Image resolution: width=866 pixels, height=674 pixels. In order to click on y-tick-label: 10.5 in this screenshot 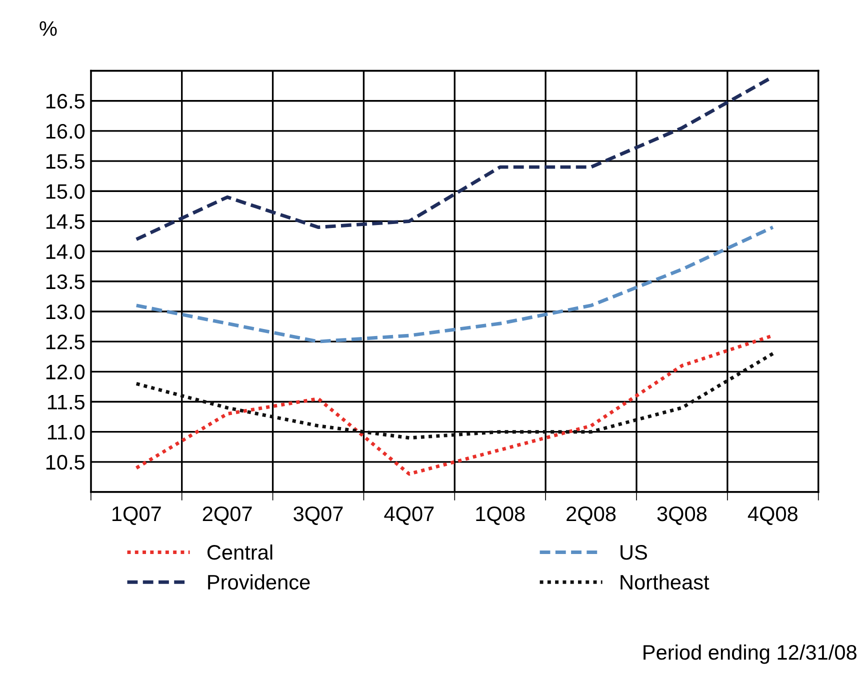, I will do `click(65, 462)`.